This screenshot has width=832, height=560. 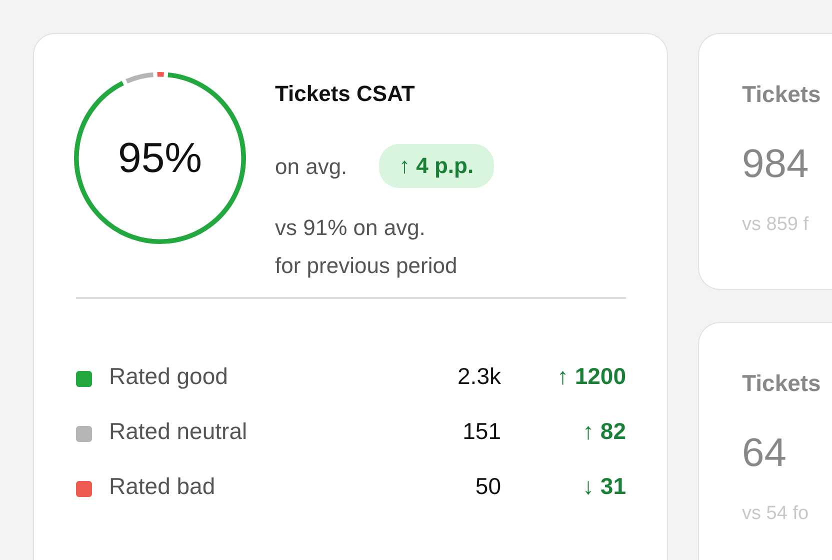 What do you see at coordinates (168, 376) in the screenshot?
I see `legend-label: Rated good` at bounding box center [168, 376].